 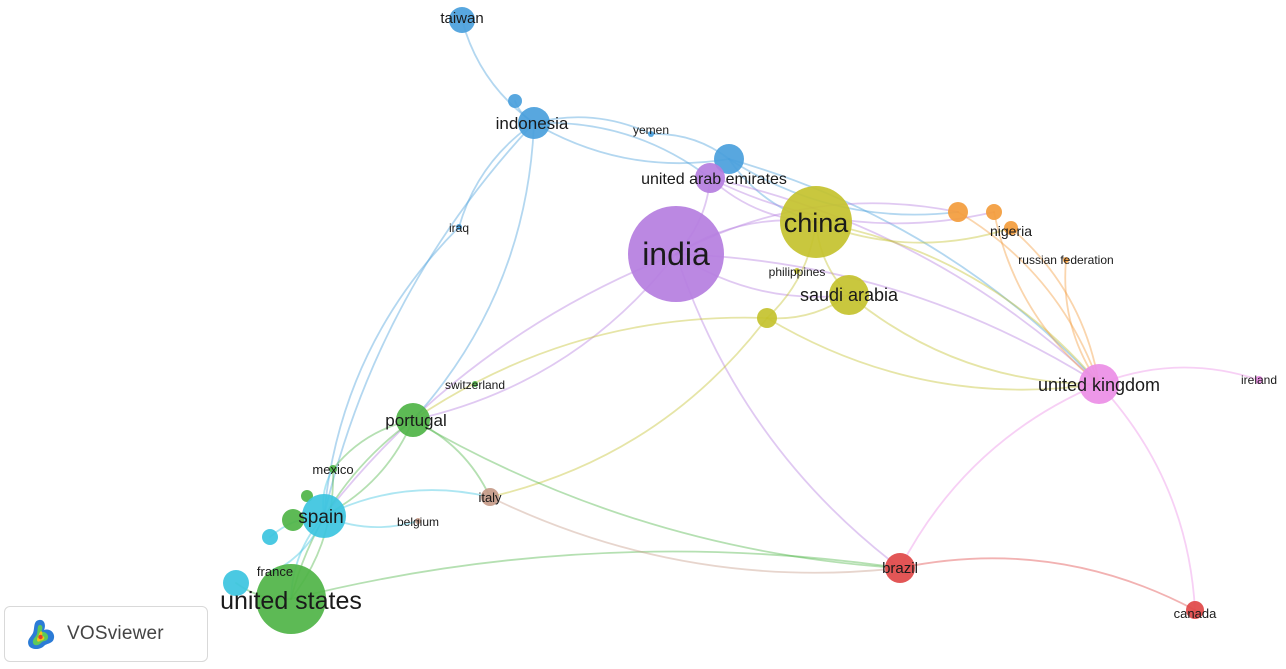 What do you see at coordinates (651, 130) in the screenshot?
I see `label-yemen: yemen` at bounding box center [651, 130].